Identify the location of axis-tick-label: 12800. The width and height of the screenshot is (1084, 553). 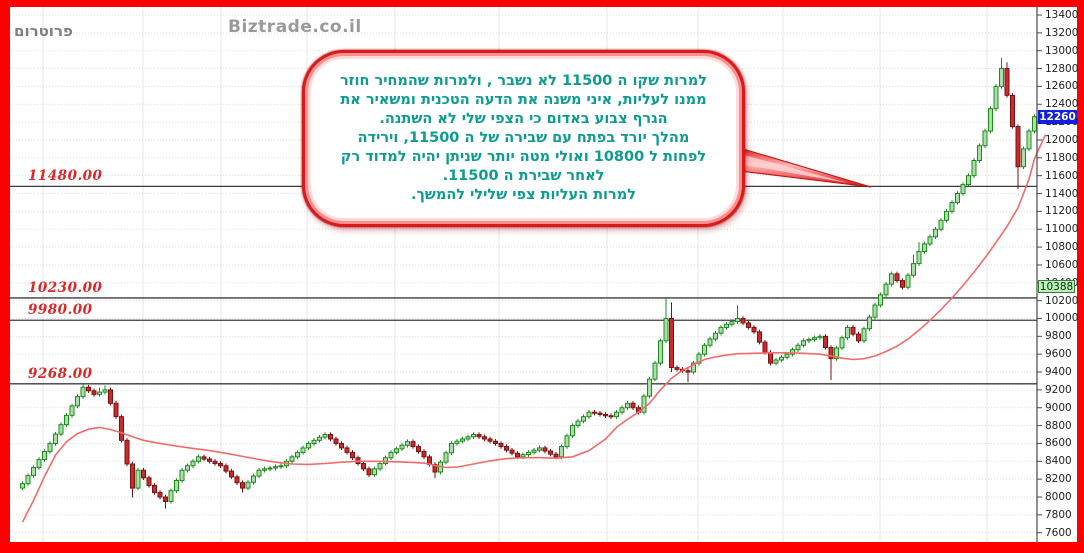
(1062, 68).